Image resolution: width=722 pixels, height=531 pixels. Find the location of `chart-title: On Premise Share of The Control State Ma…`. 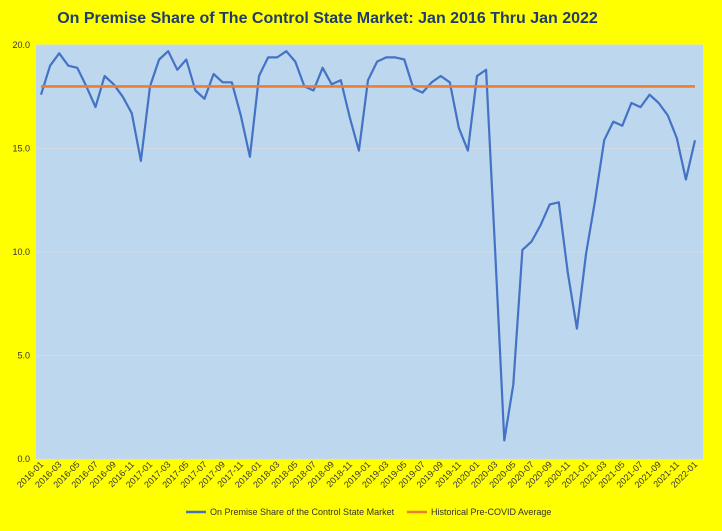

chart-title: On Premise Share of The Control State Ma… is located at coordinates (327, 18).